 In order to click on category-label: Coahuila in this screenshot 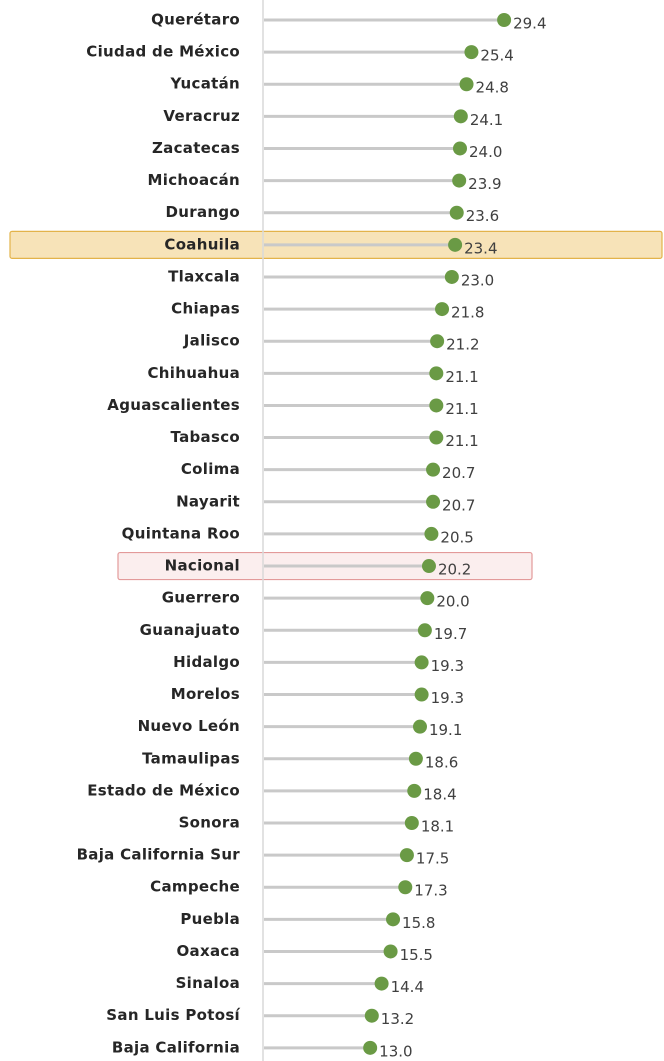, I will do `click(202, 244)`.